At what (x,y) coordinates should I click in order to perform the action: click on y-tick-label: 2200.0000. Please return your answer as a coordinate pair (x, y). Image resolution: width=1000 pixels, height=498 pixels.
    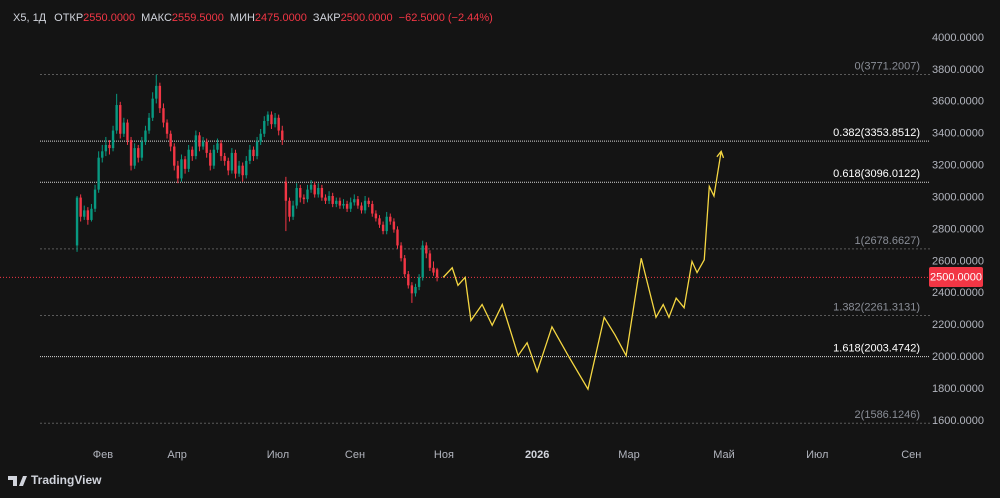
    Looking at the image, I should click on (958, 325).